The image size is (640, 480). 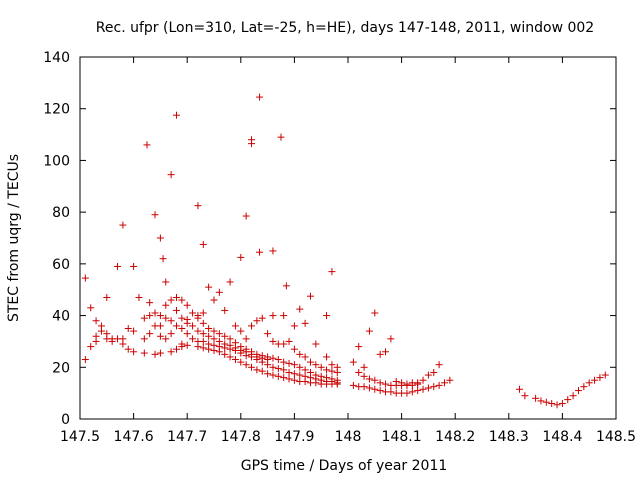 What do you see at coordinates (61, 213) in the screenshot?
I see `y-tick-label: 80` at bounding box center [61, 213].